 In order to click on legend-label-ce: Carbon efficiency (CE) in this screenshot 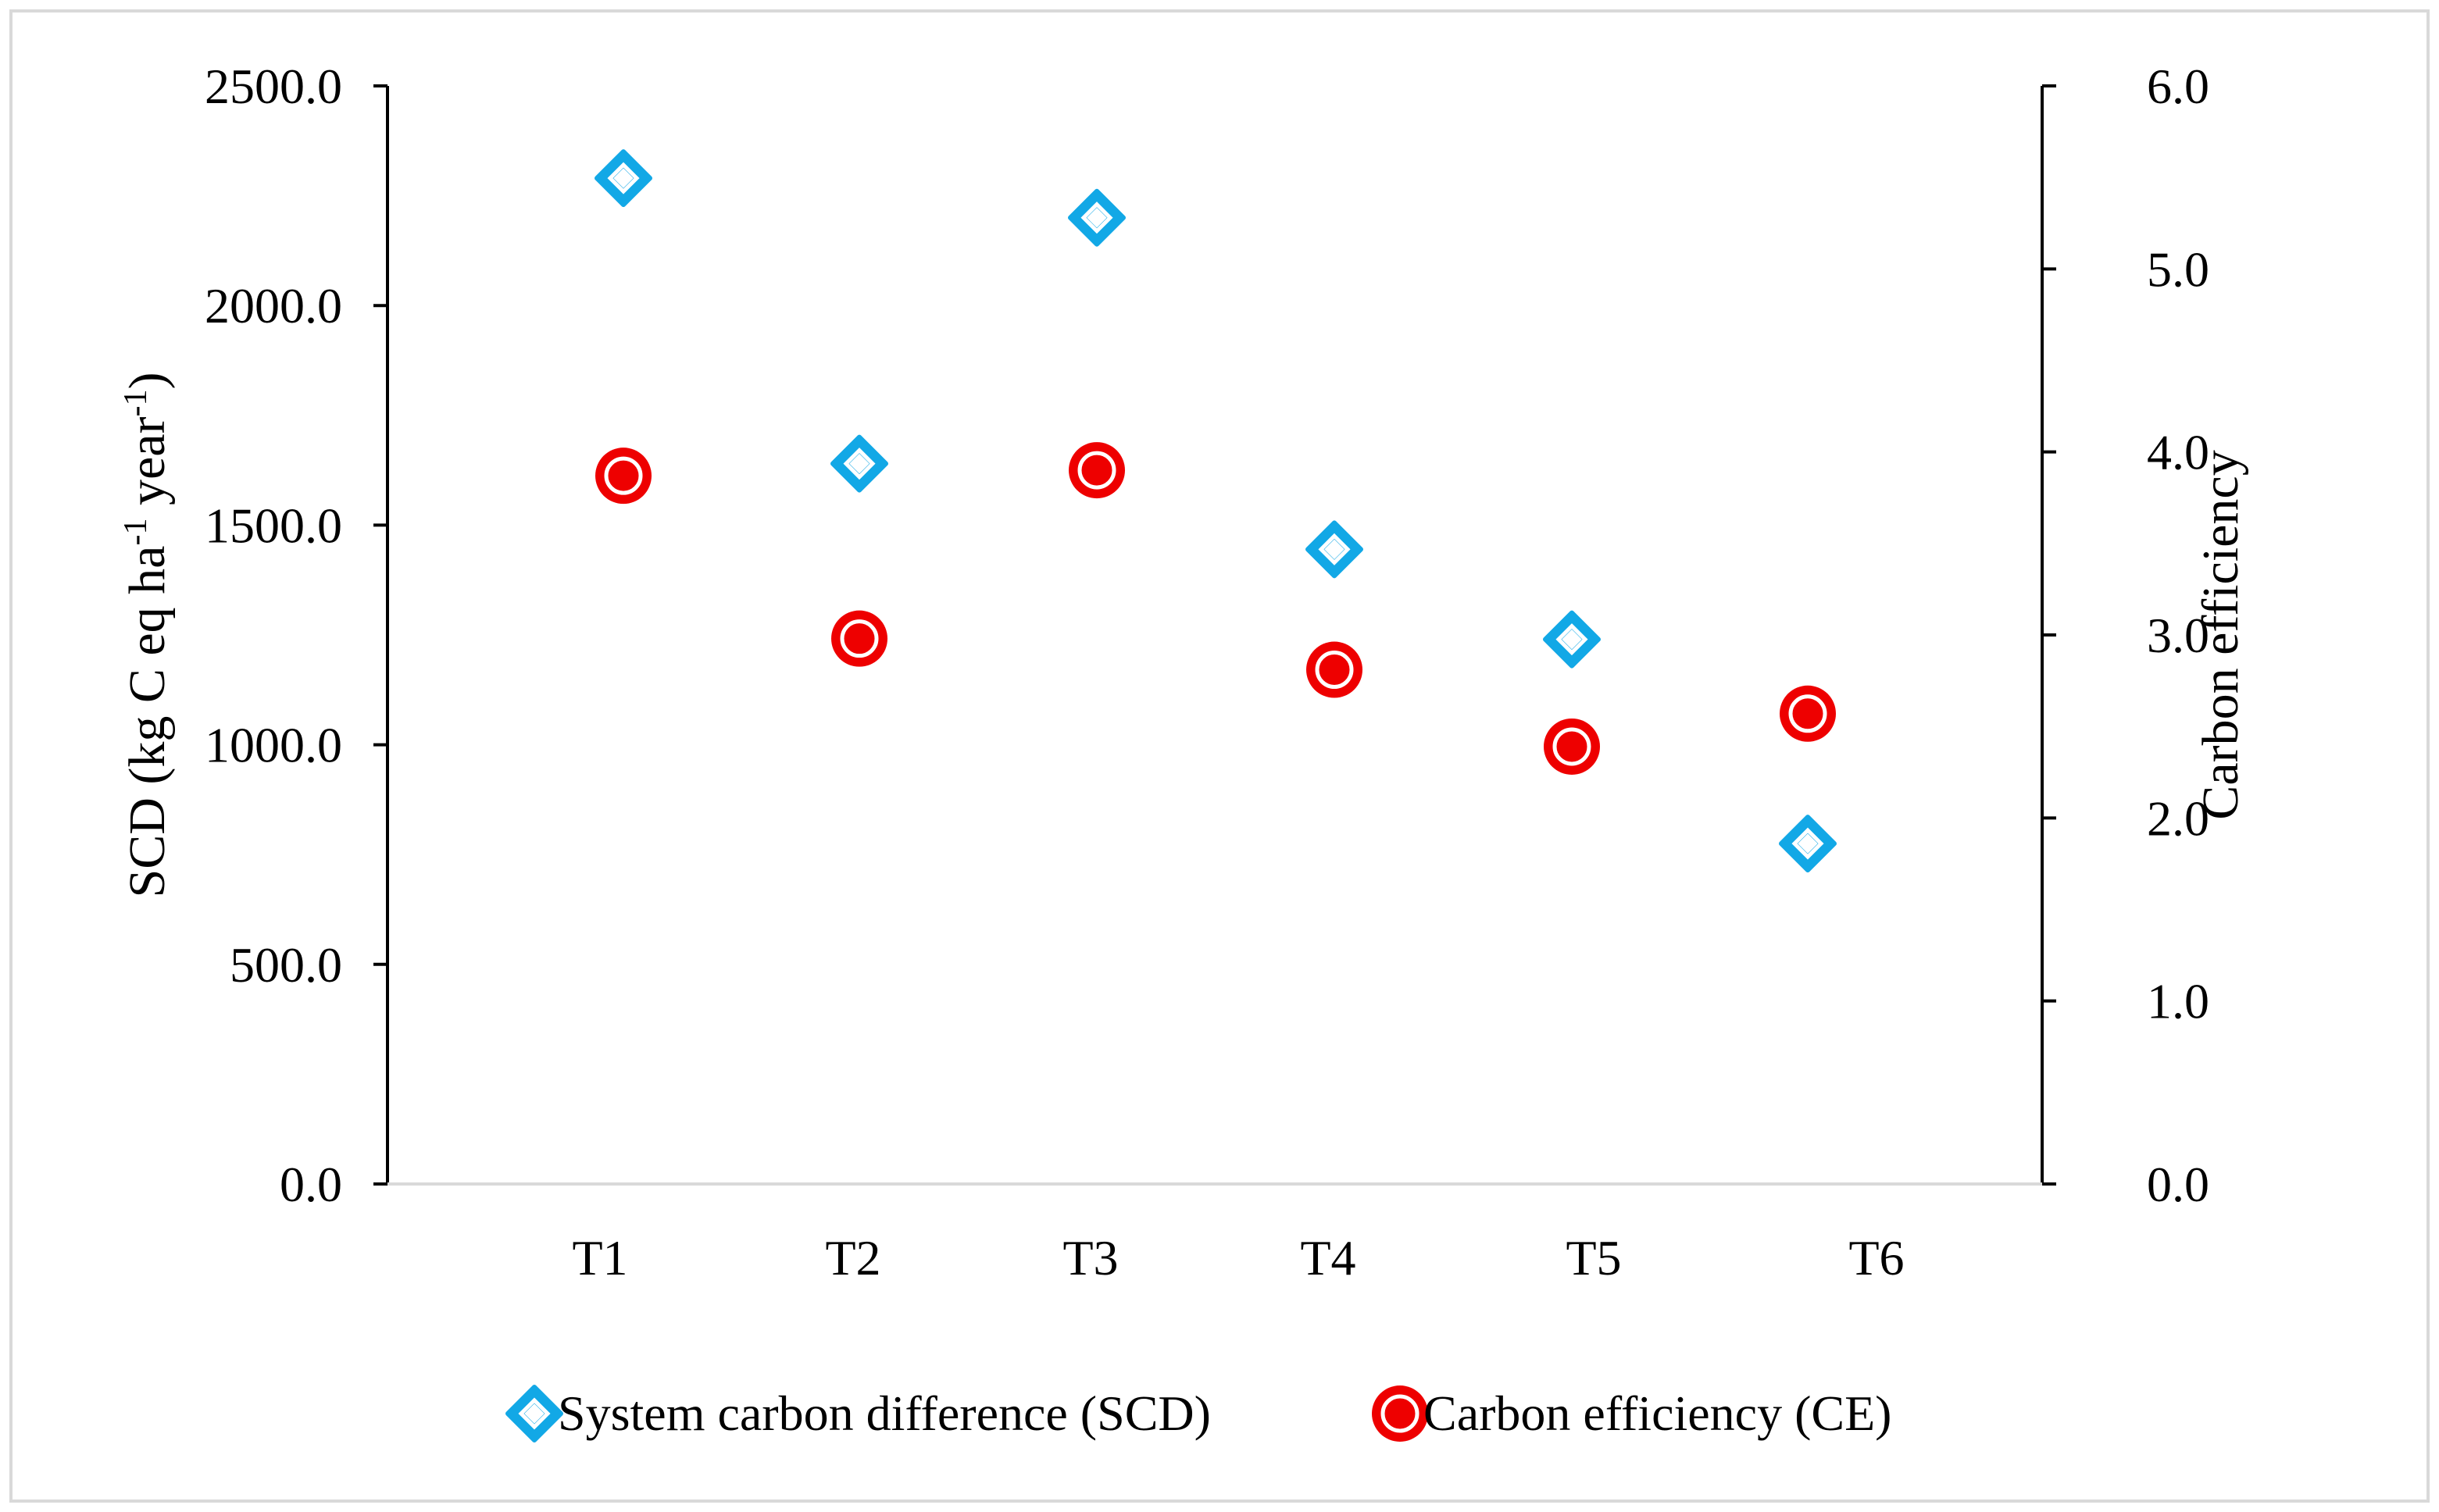, I will do `click(1657, 1413)`.